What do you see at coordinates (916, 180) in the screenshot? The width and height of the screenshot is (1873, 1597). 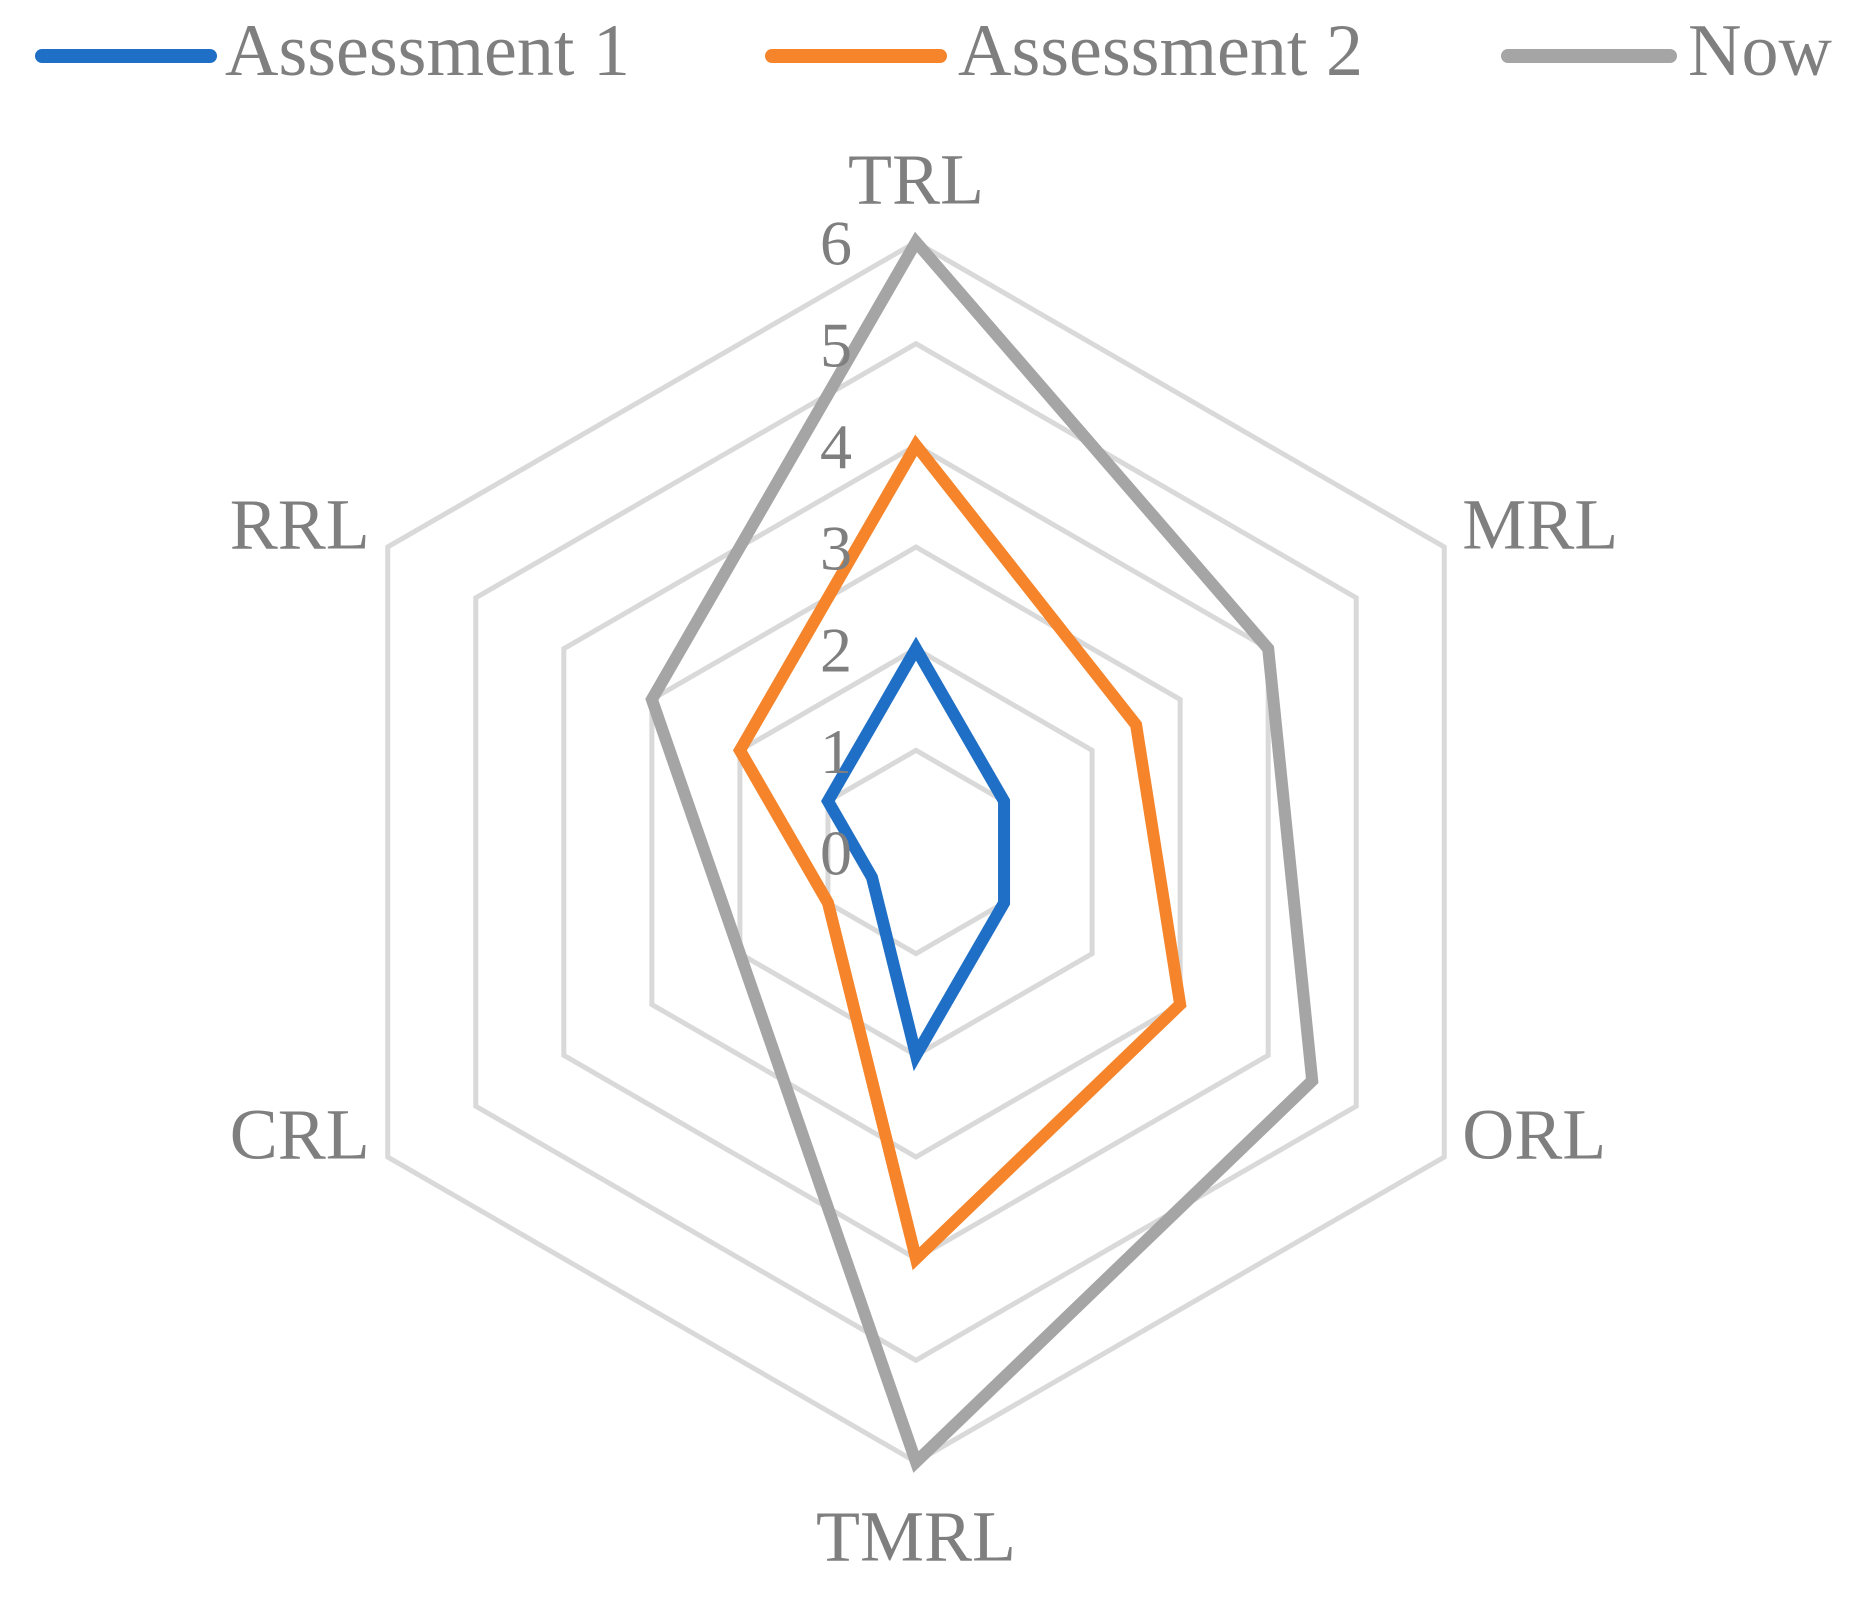 I see `category-label: TRL` at bounding box center [916, 180].